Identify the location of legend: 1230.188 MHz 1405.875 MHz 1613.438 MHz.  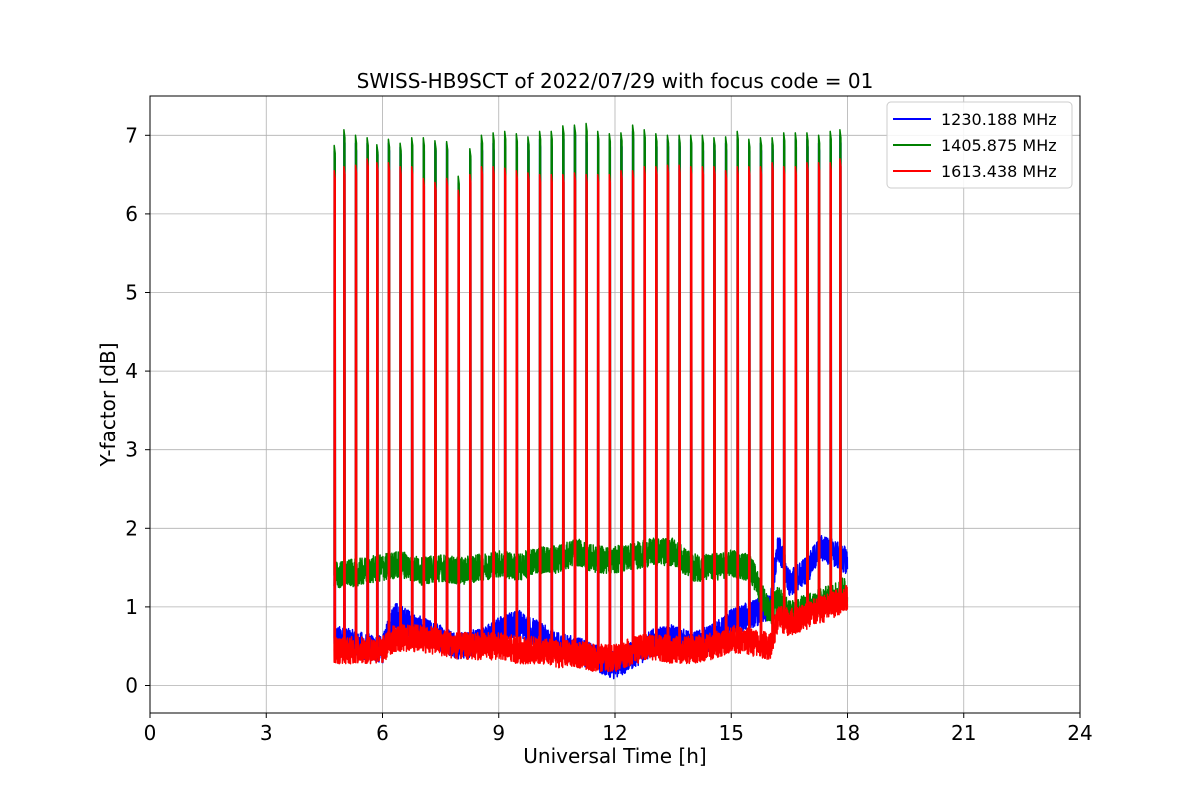
(979, 145).